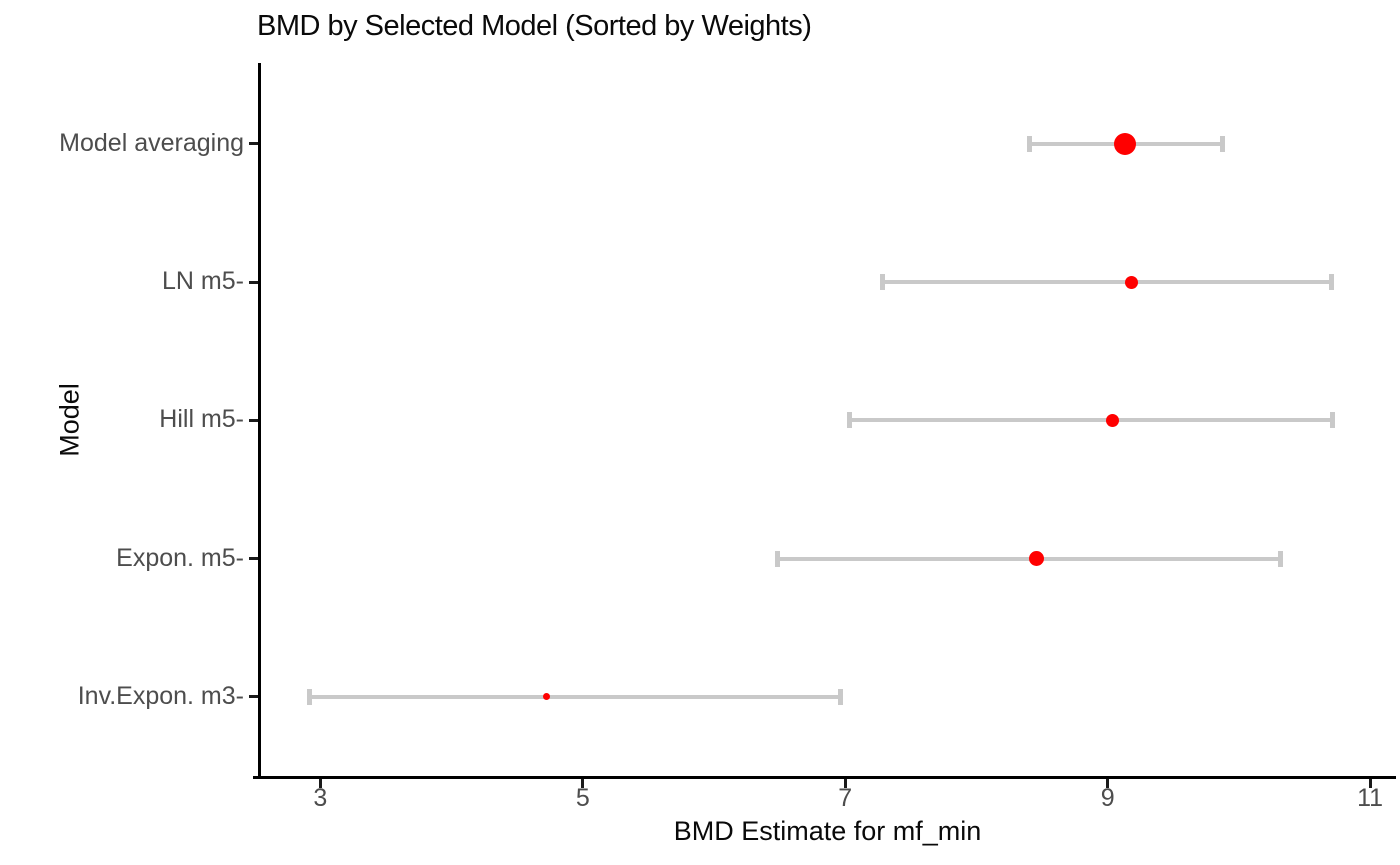 Image resolution: width=1400 pixels, height=865 pixels. Describe the element at coordinates (582, 798) in the screenshot. I see `x-tick-label: 5` at that location.